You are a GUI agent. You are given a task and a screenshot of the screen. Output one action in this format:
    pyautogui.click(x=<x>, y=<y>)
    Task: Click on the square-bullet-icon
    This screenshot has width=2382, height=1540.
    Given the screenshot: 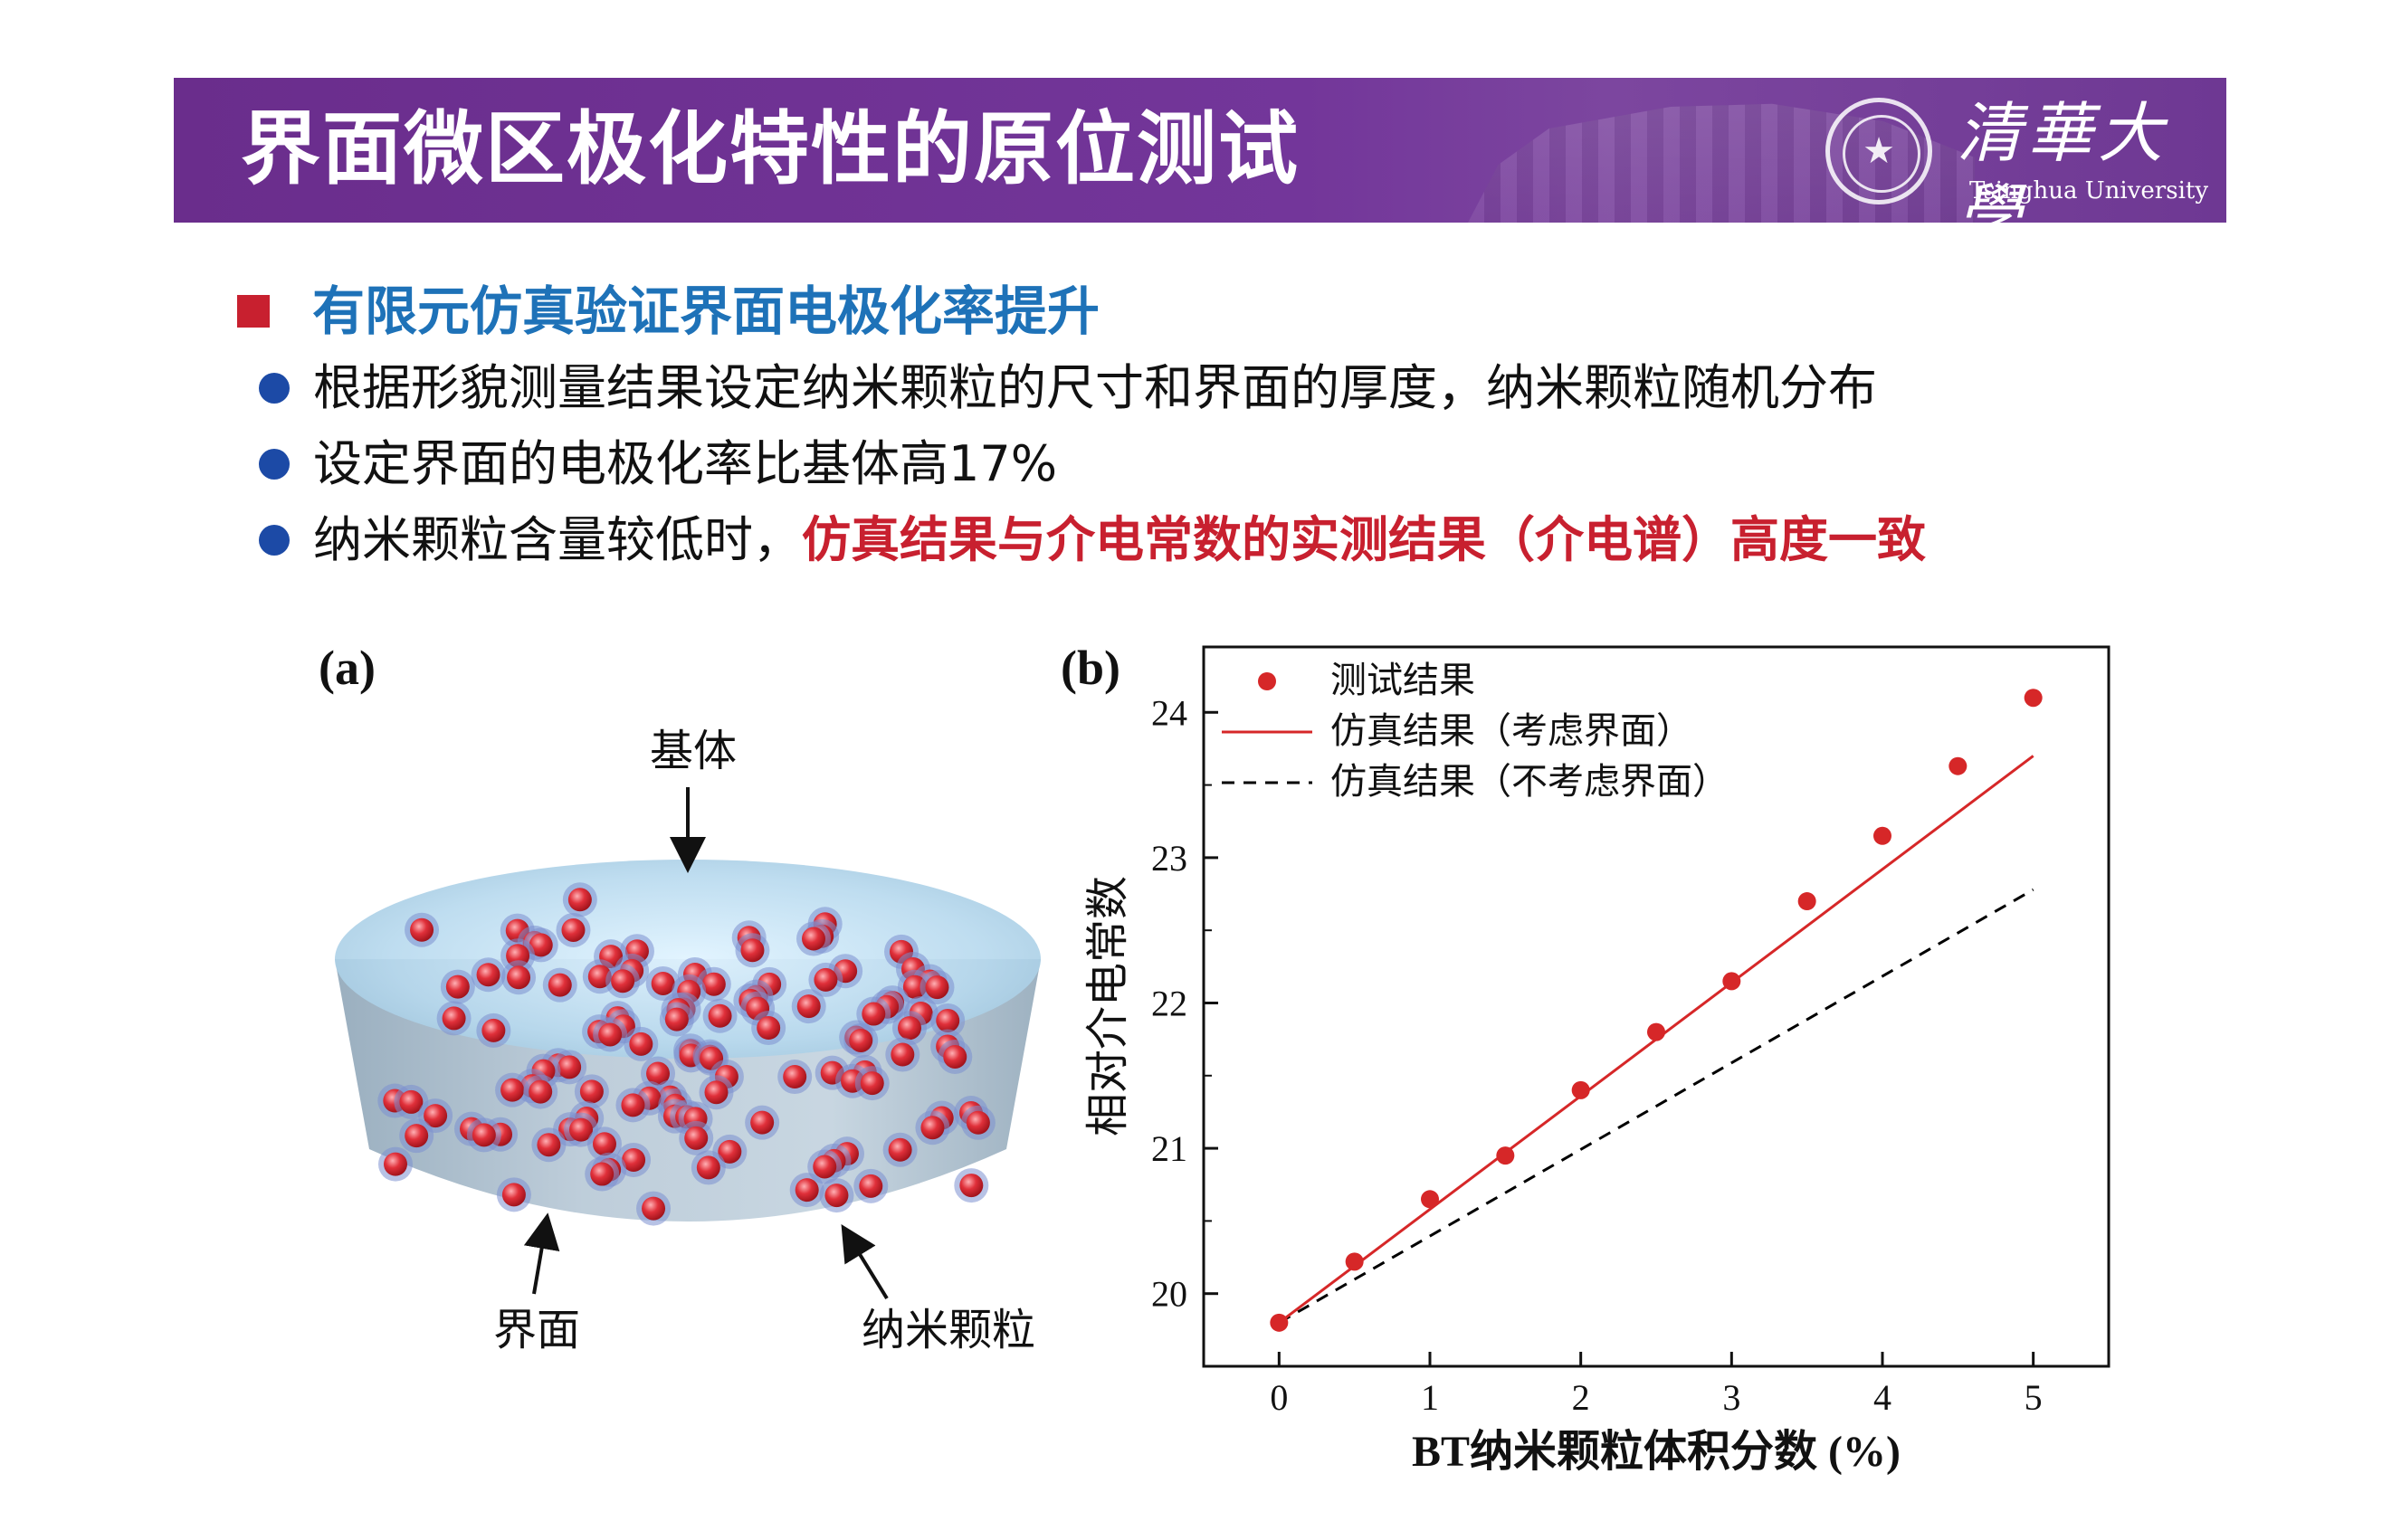 What is the action you would take?
    pyautogui.click(x=253, y=312)
    